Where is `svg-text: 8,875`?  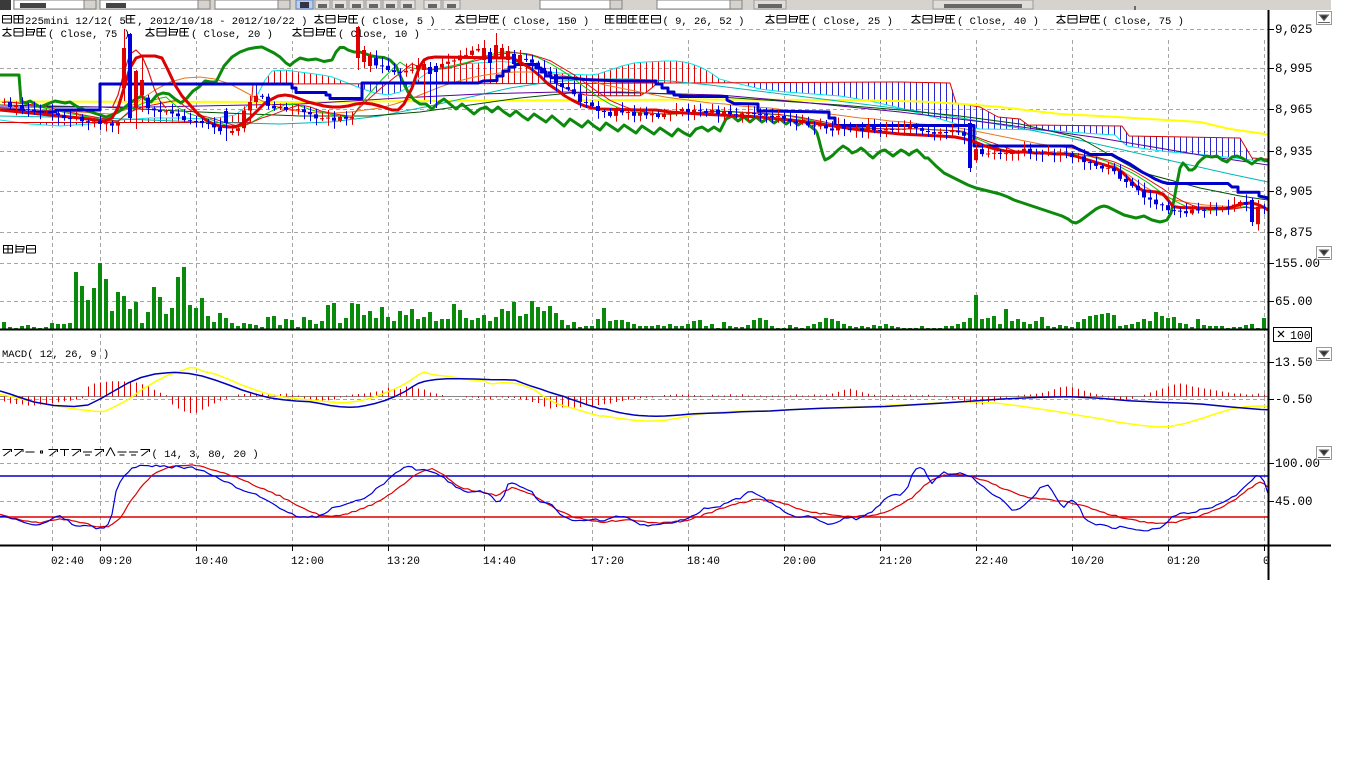
svg-text: 8,875 is located at coordinates (1294, 233).